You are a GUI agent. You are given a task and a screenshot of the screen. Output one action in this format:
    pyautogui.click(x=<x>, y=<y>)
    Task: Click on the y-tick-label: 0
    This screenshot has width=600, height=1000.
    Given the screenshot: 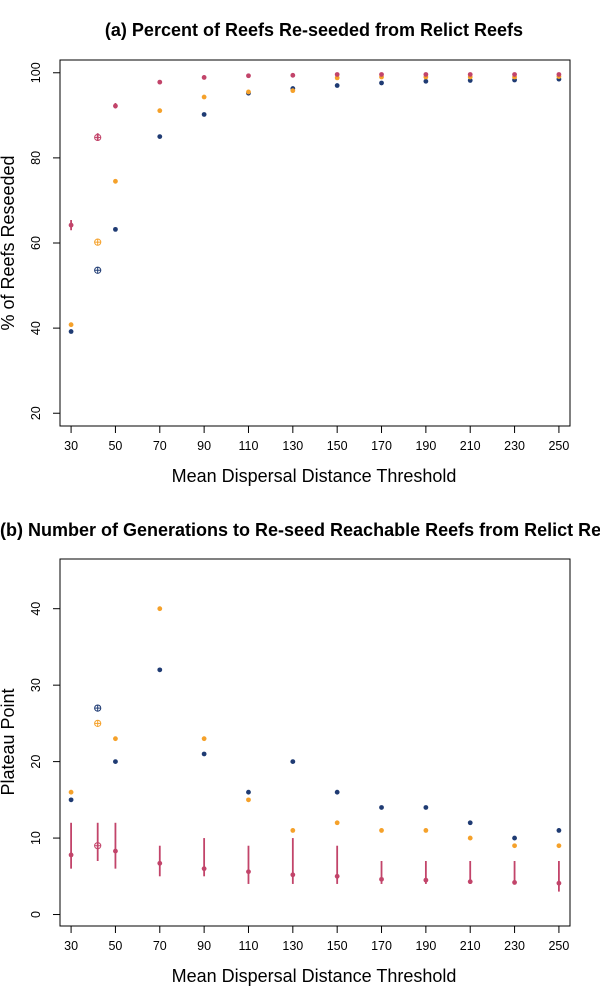 What is the action you would take?
    pyautogui.click(x=36, y=914)
    